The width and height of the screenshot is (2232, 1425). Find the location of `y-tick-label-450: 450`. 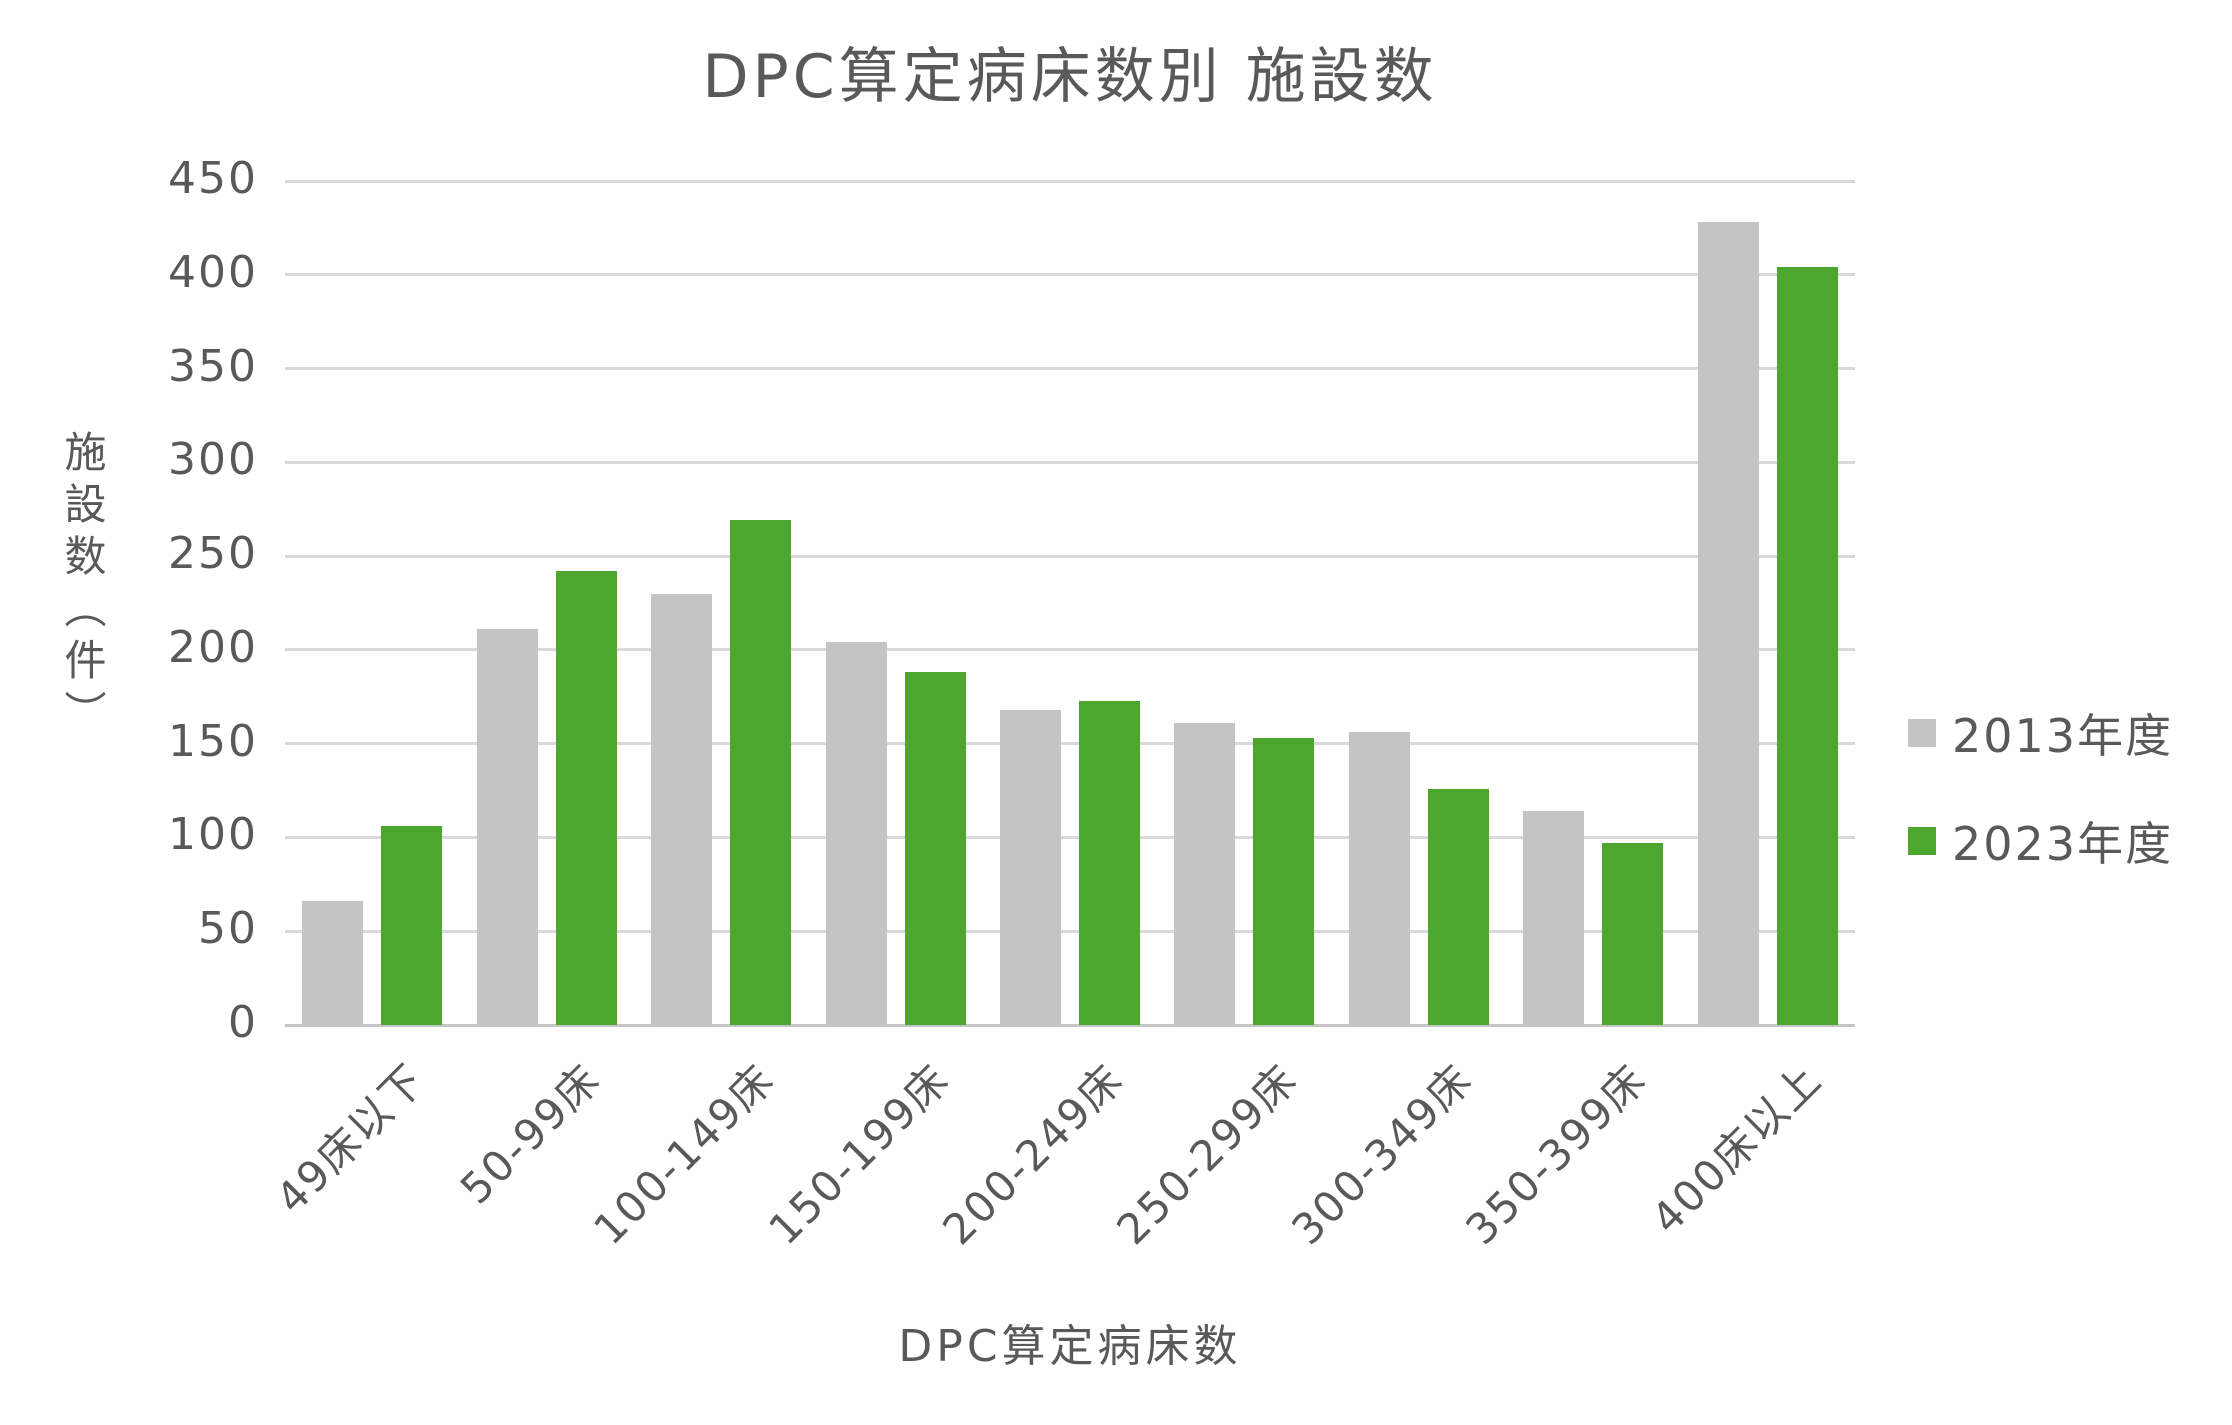

y-tick-label-450: 450 is located at coordinates (213, 178).